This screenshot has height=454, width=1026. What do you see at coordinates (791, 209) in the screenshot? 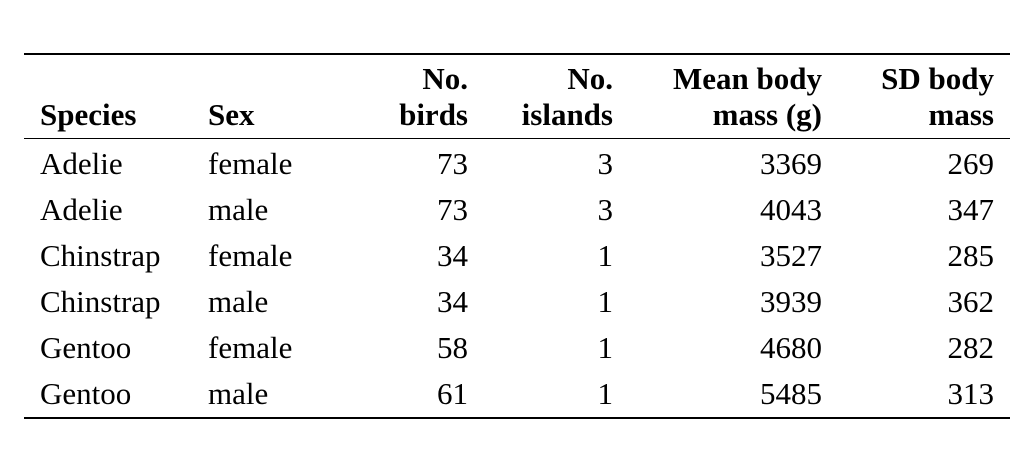
I see `cell-mean-mass: 4043` at bounding box center [791, 209].